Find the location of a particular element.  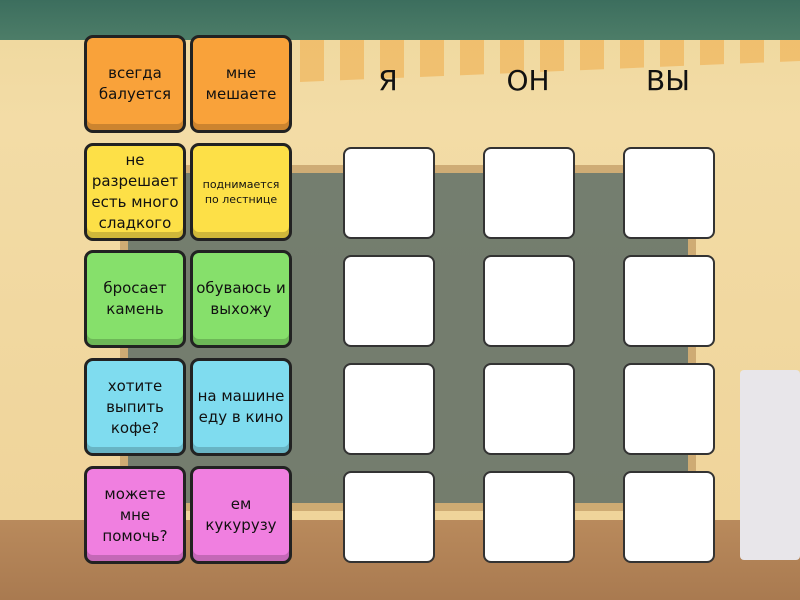

column-header: Я is located at coordinates (388, 80).